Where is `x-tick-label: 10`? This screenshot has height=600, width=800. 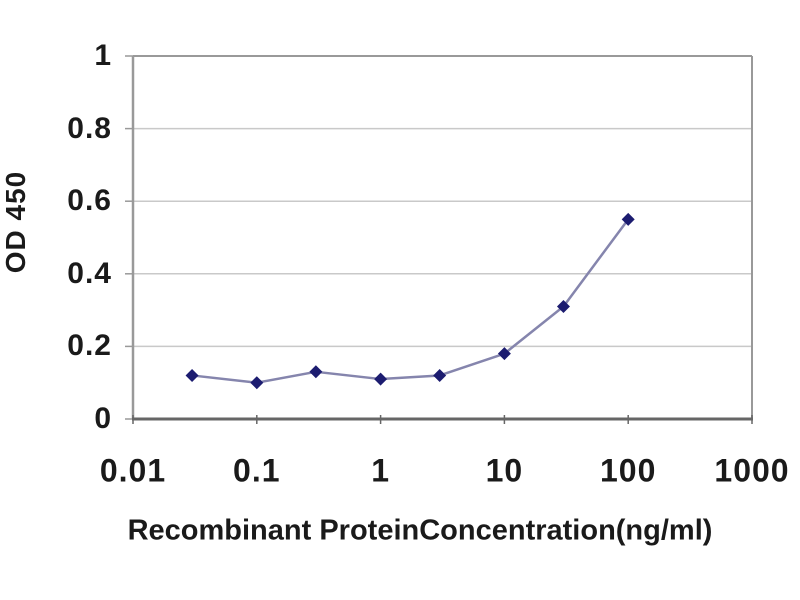
x-tick-label: 10 is located at coordinates (504, 470).